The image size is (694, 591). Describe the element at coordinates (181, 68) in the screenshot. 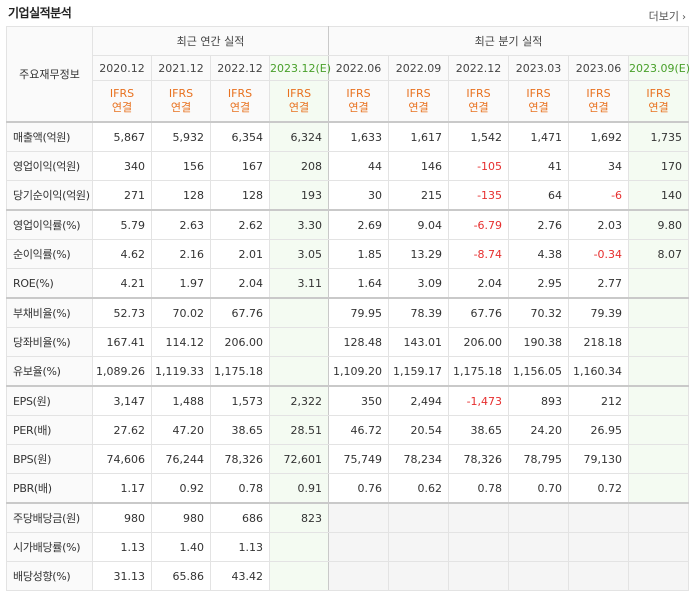

I see `period-header: 2021.12` at that location.